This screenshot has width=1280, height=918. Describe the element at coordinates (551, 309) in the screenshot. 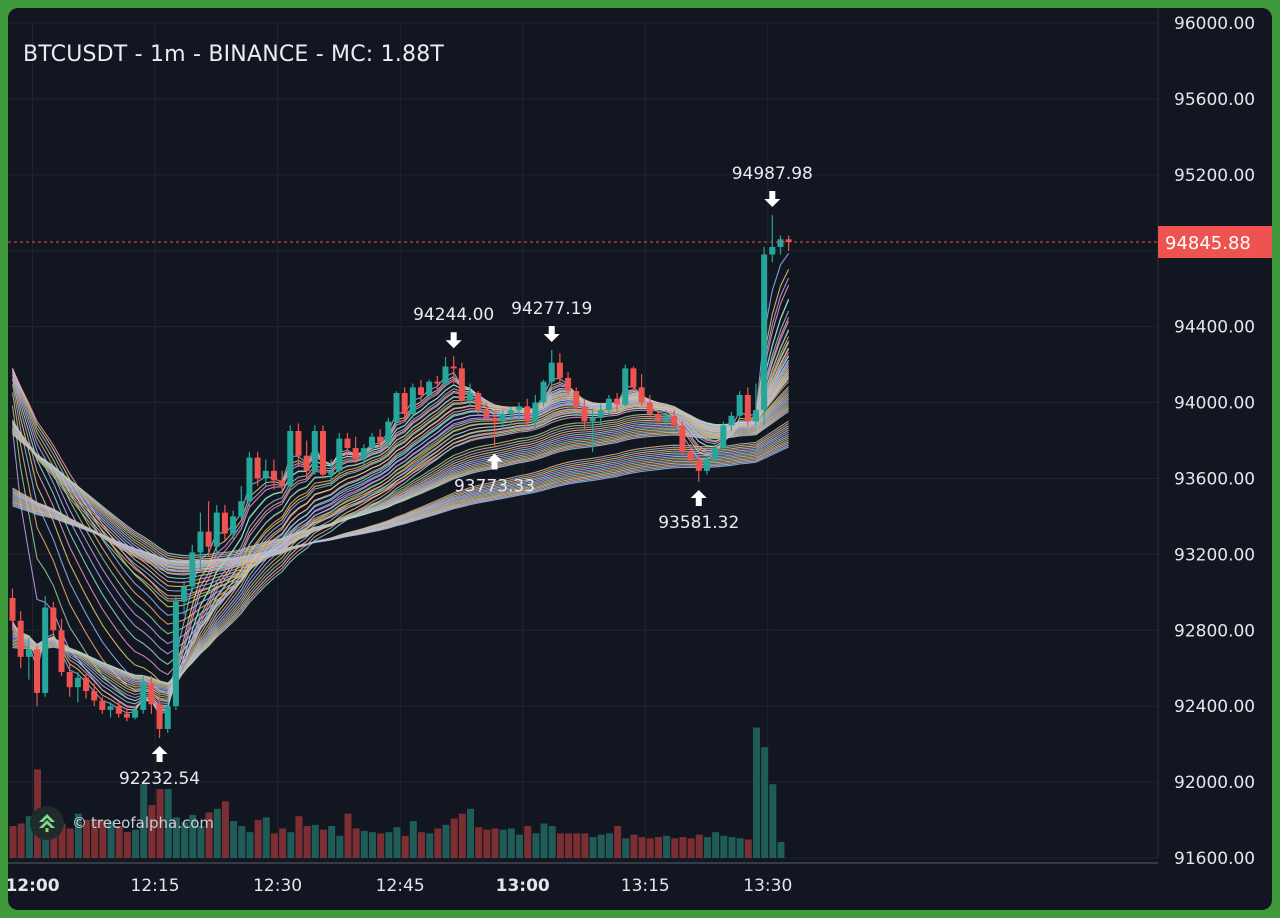

I see `extreme-price-label: 94277.19` at that location.